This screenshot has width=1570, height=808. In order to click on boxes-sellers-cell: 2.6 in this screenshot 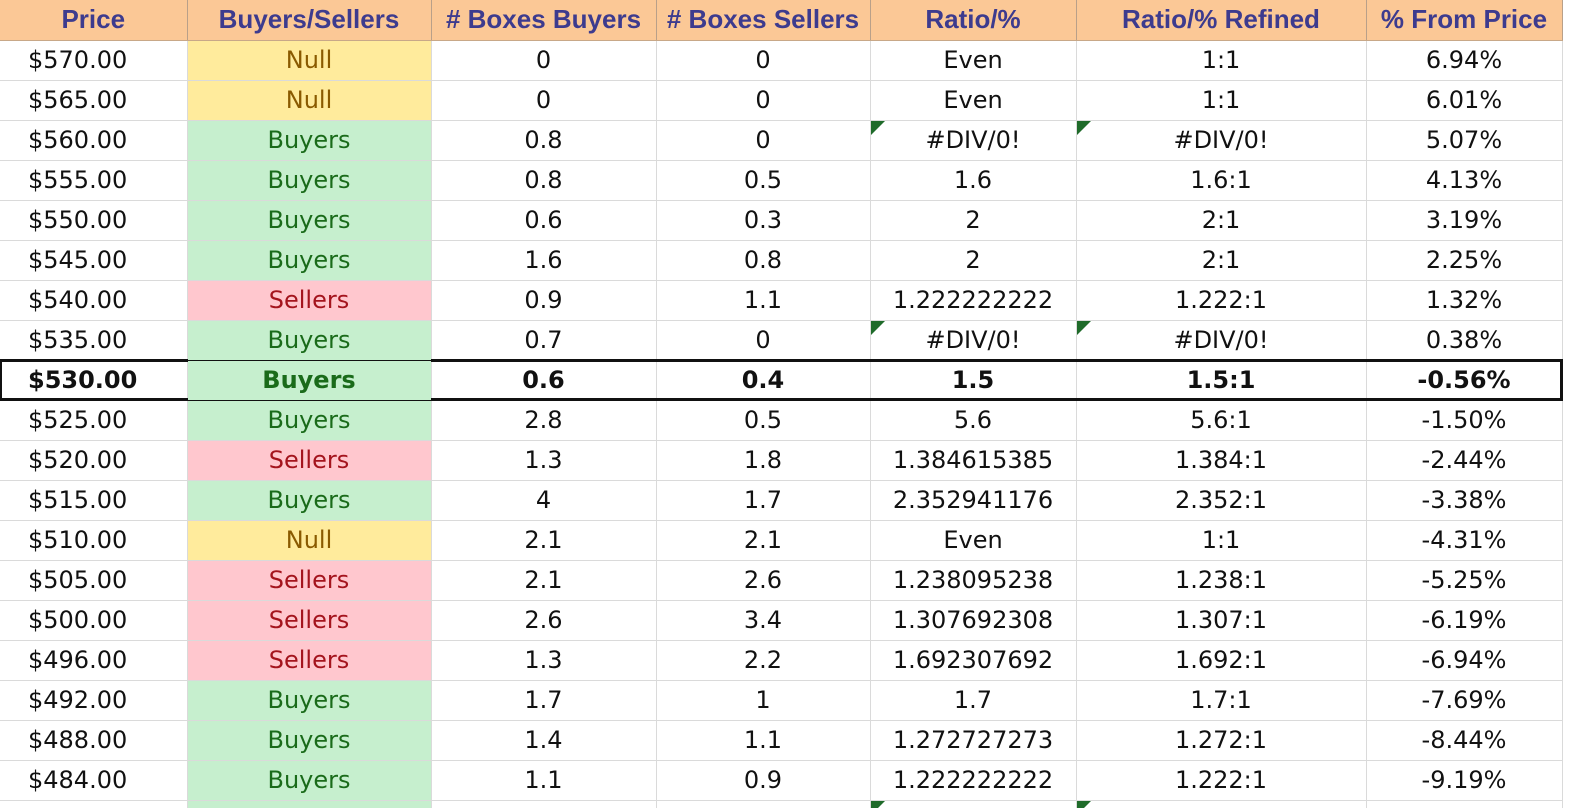, I will do `click(763, 580)`.